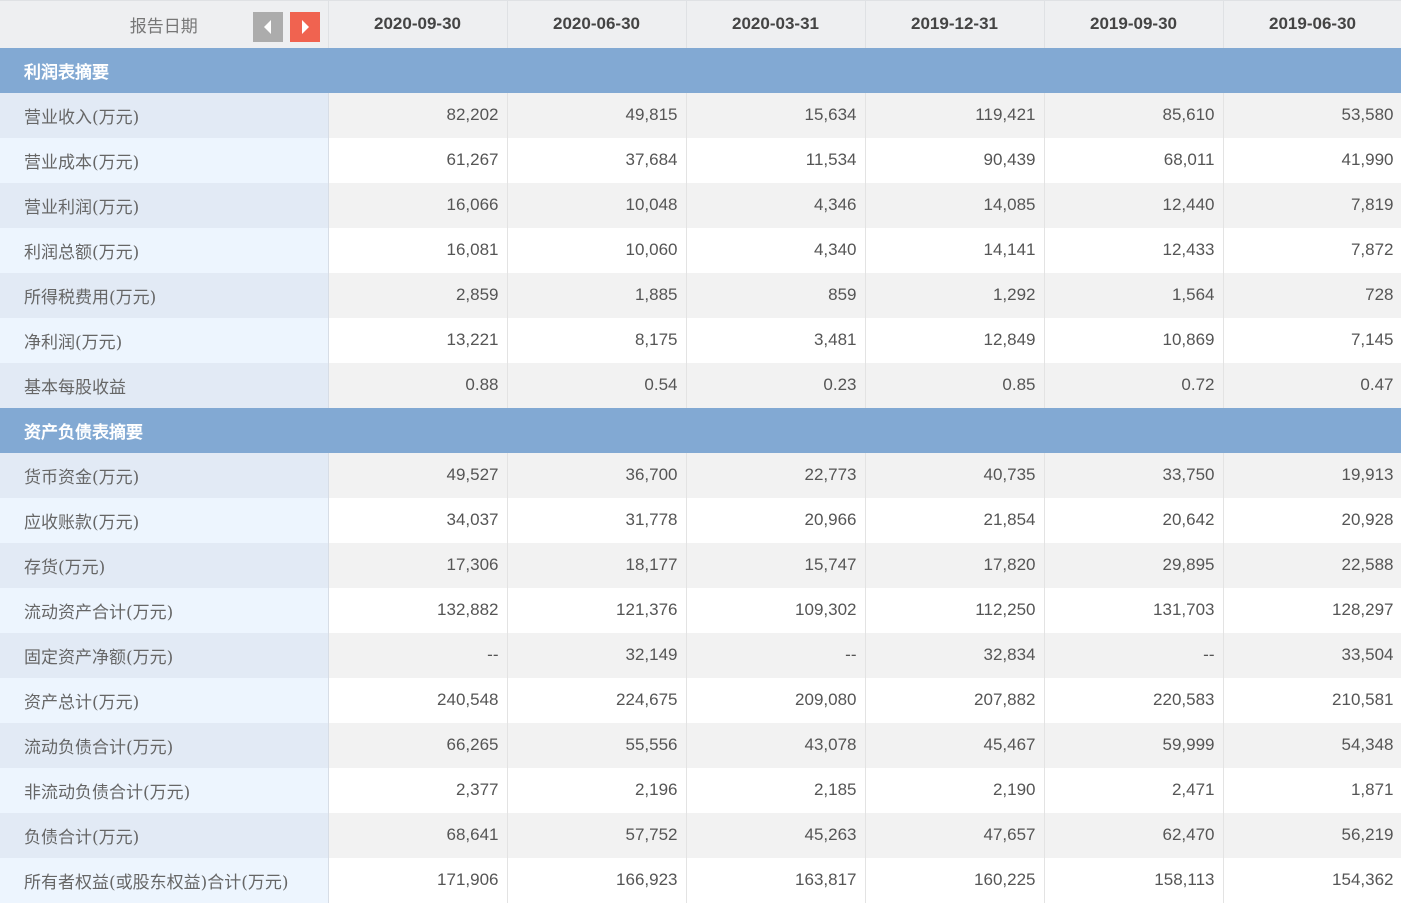 This screenshot has height=903, width=1401. What do you see at coordinates (955, 475) in the screenshot?
I see `value-cell: 40,735` at bounding box center [955, 475].